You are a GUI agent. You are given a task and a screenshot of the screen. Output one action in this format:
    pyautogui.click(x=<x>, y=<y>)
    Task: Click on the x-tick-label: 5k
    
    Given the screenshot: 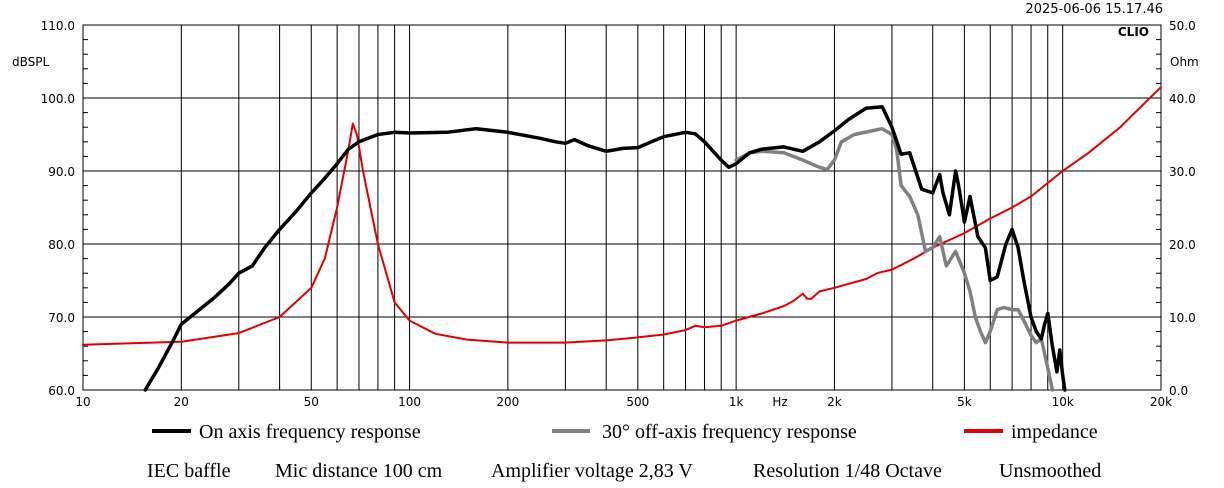 What is the action you would take?
    pyautogui.click(x=964, y=402)
    